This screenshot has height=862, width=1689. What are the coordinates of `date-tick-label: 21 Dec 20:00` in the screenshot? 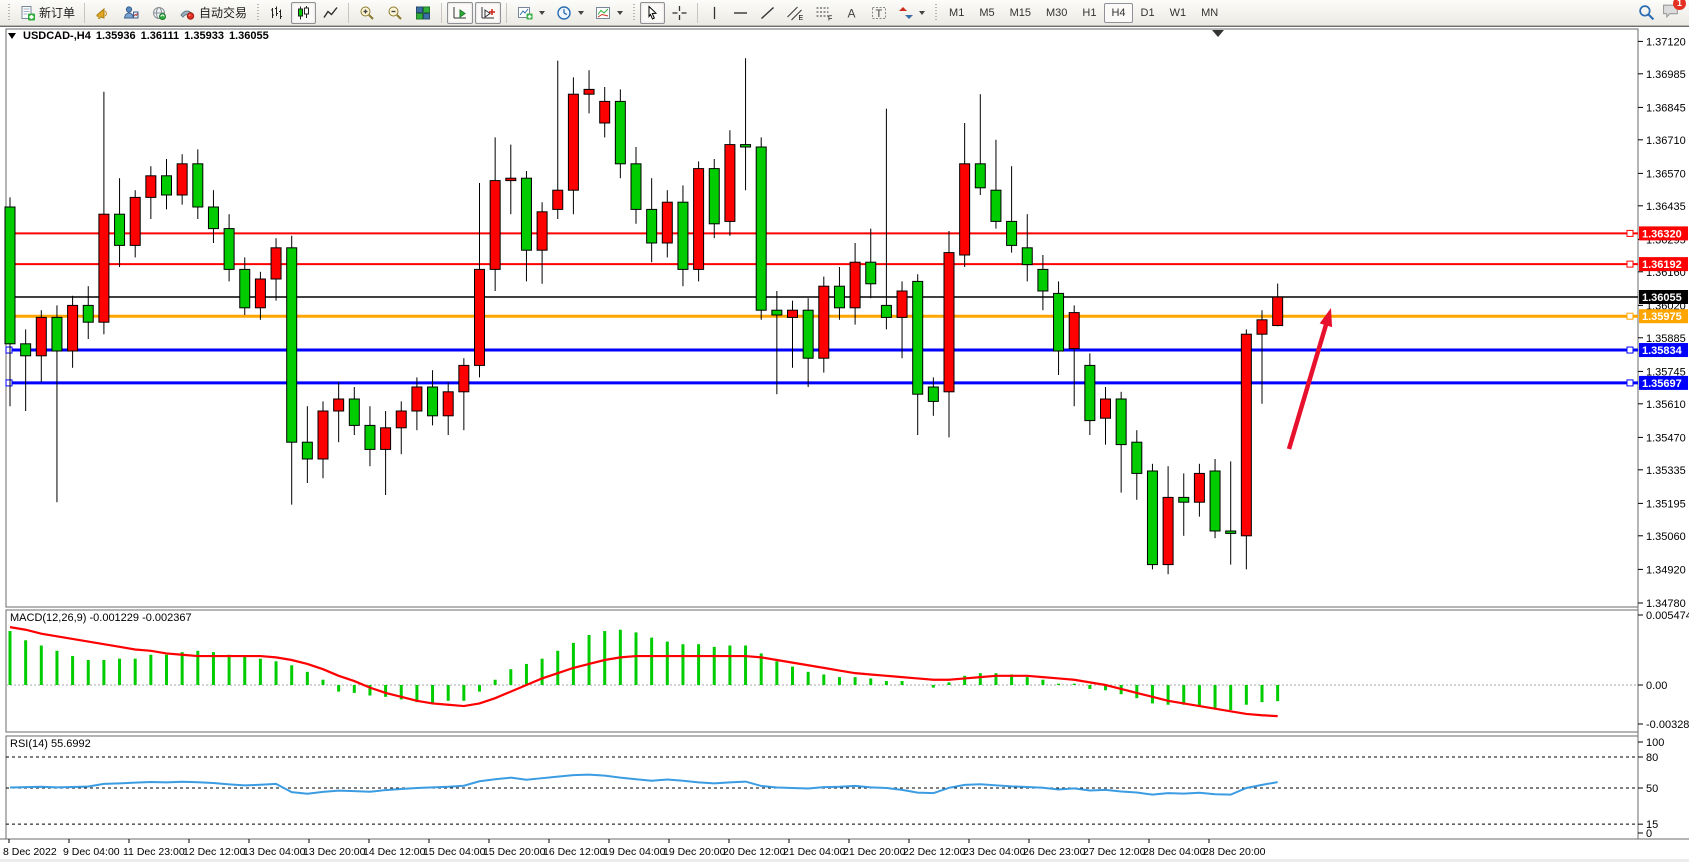 It's located at (874, 852).